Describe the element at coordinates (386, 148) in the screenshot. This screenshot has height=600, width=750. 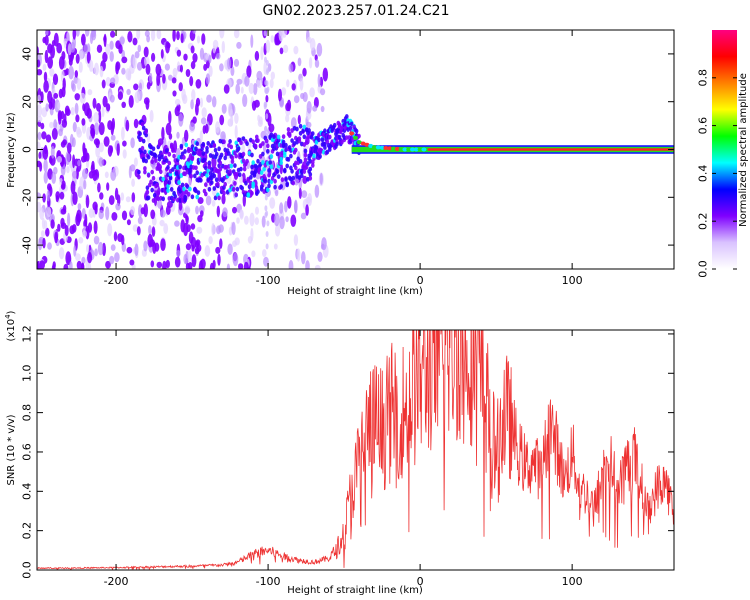
I see `ridge-cell` at that location.